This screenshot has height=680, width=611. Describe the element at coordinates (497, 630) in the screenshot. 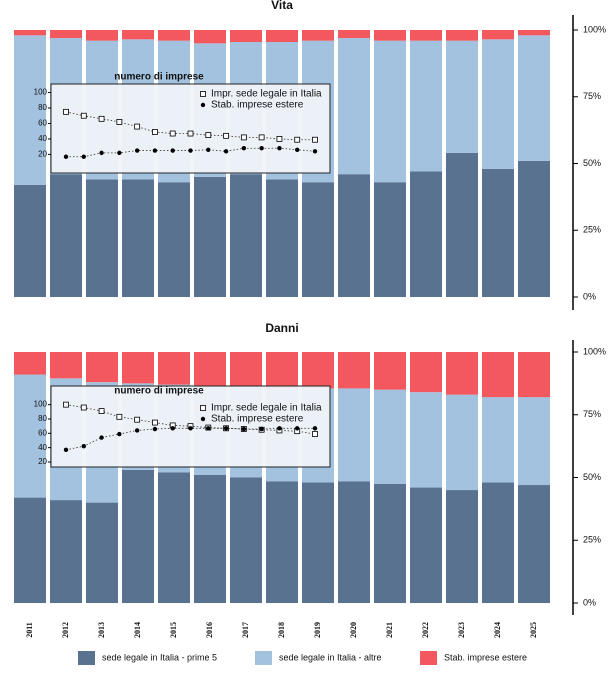

I see `x-tick-label: 2024` at that location.